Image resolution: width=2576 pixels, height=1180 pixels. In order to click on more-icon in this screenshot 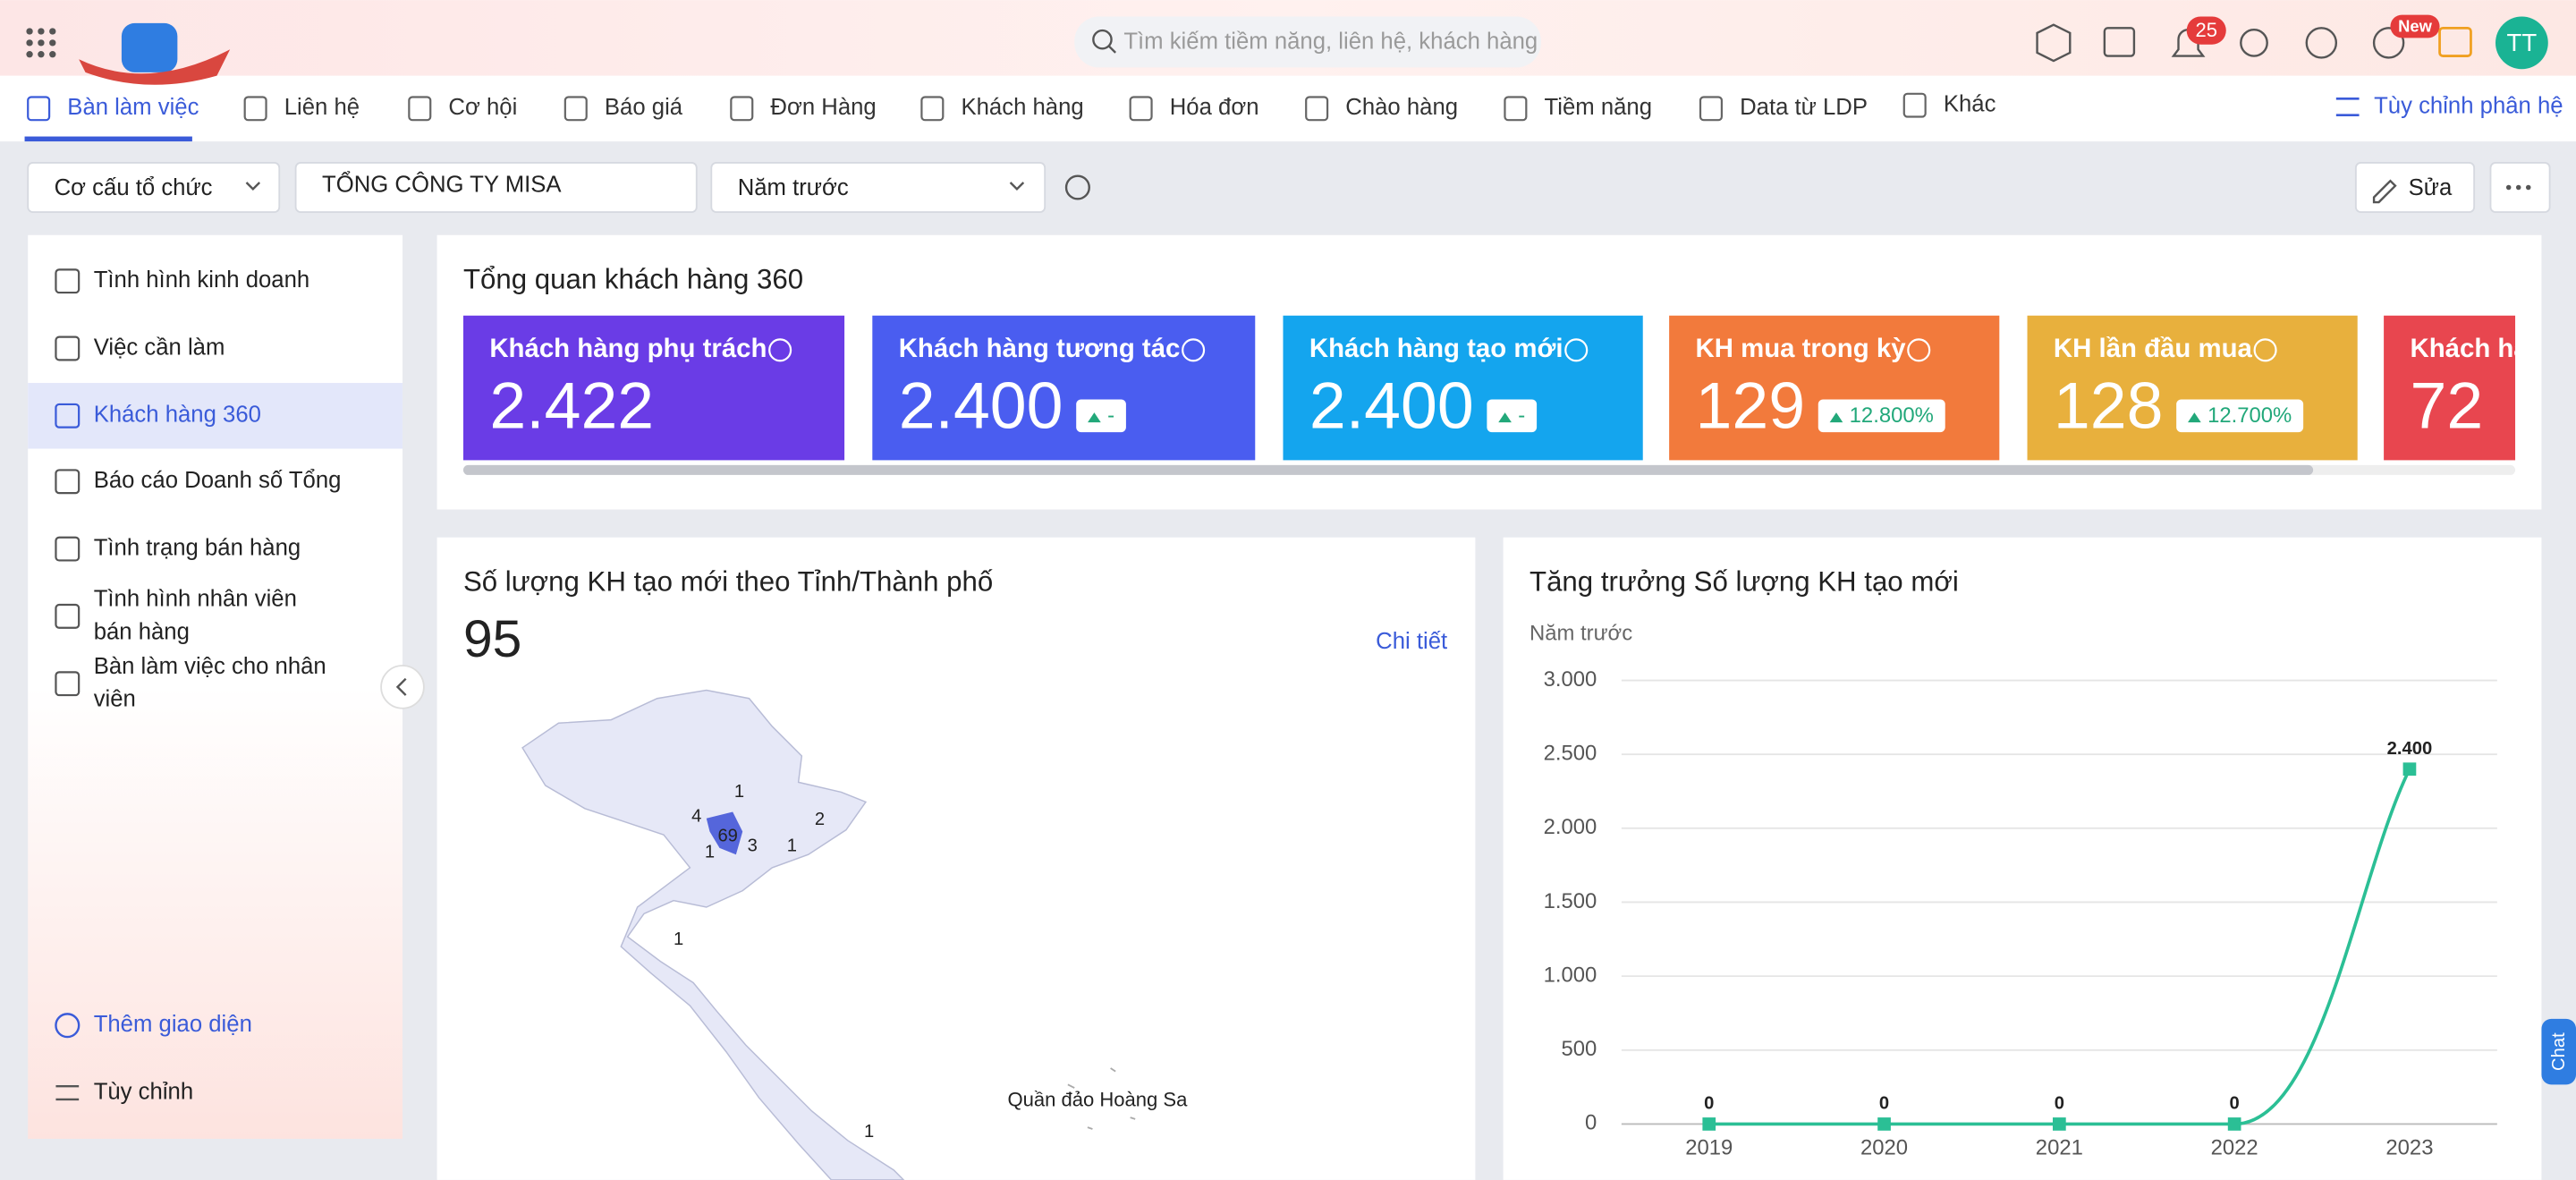, I will do `click(2388, 43)`.